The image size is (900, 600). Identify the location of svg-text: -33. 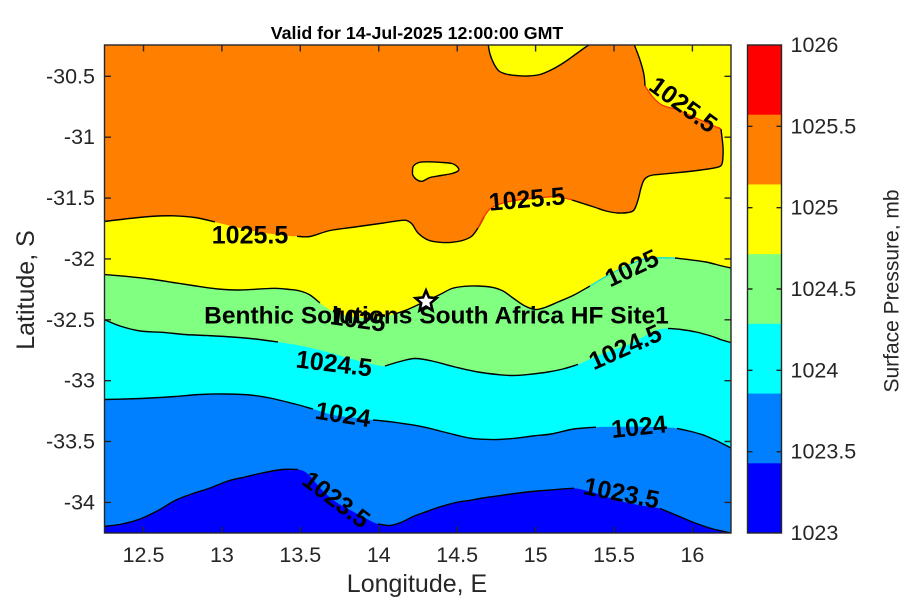
(79, 381).